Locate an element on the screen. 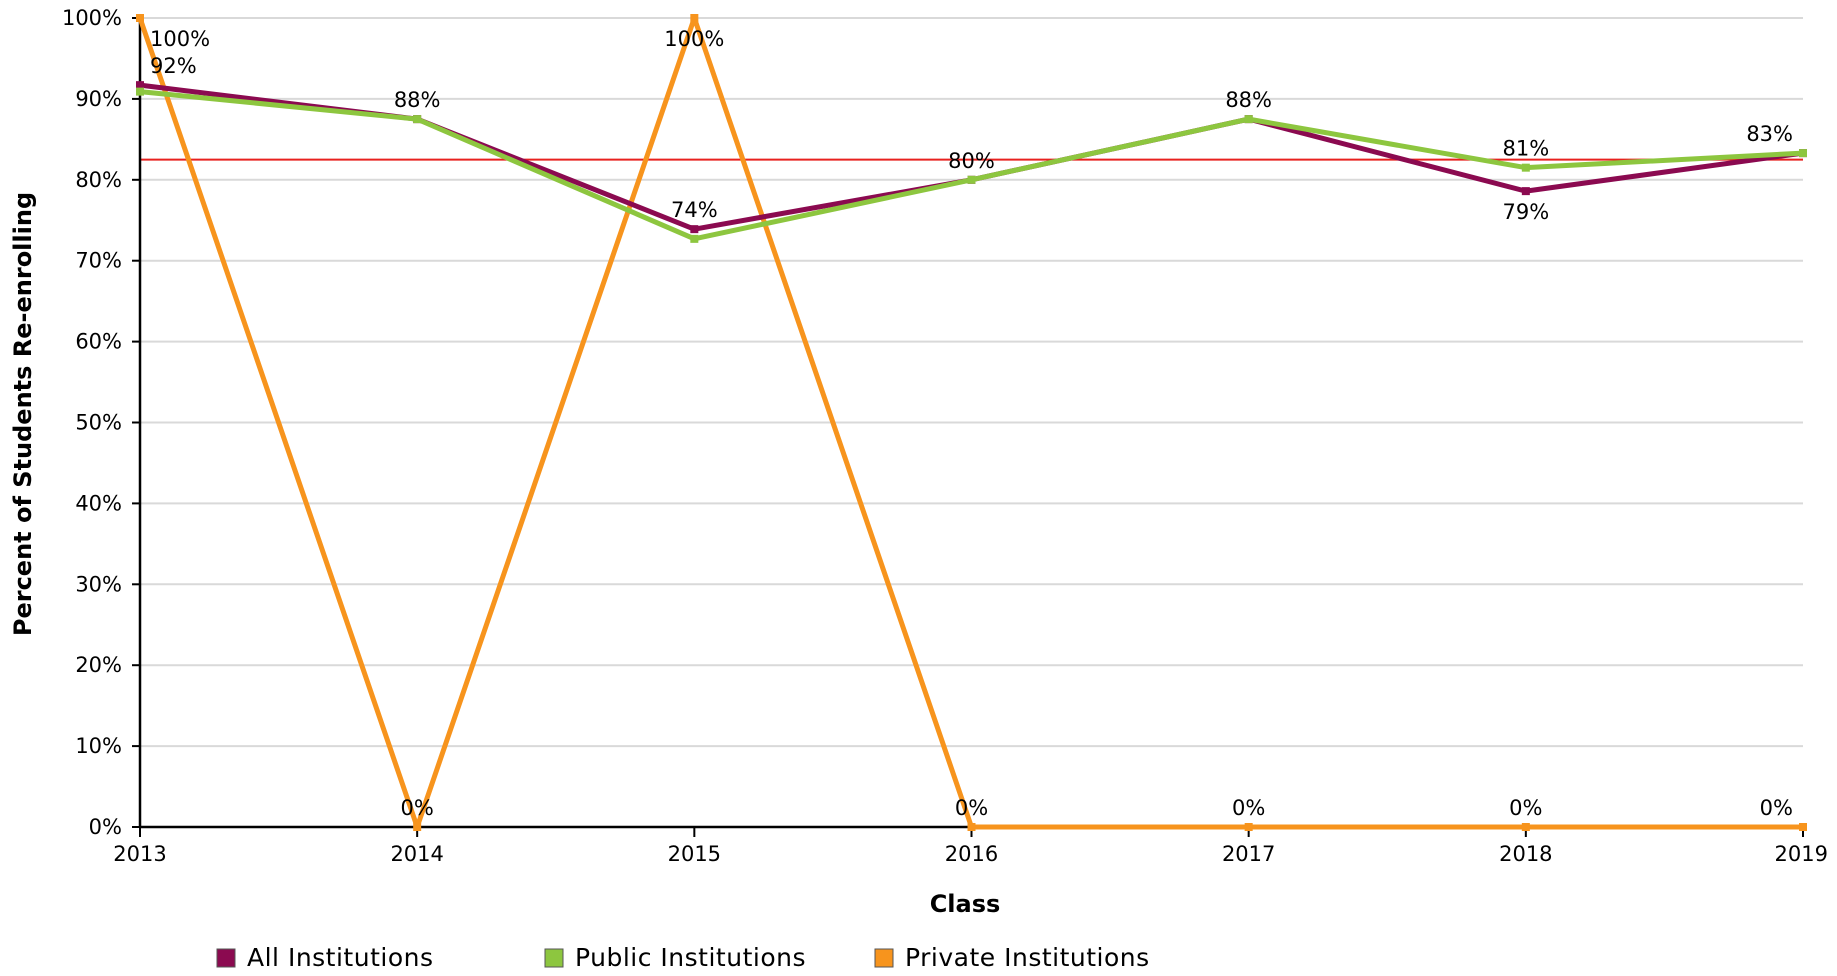 The height and width of the screenshot is (976, 1837). y-axis-title: Percent of Students Re-enrolling is located at coordinates (23, 414).